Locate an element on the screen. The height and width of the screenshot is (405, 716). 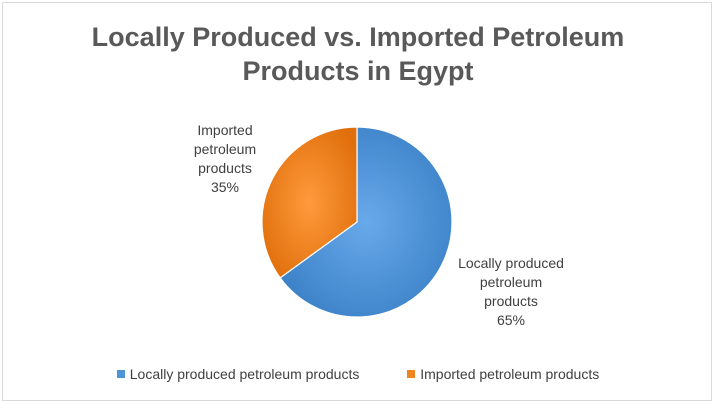
legend-item-locally-produced: Locally produced petroleum products is located at coordinates (238, 374).